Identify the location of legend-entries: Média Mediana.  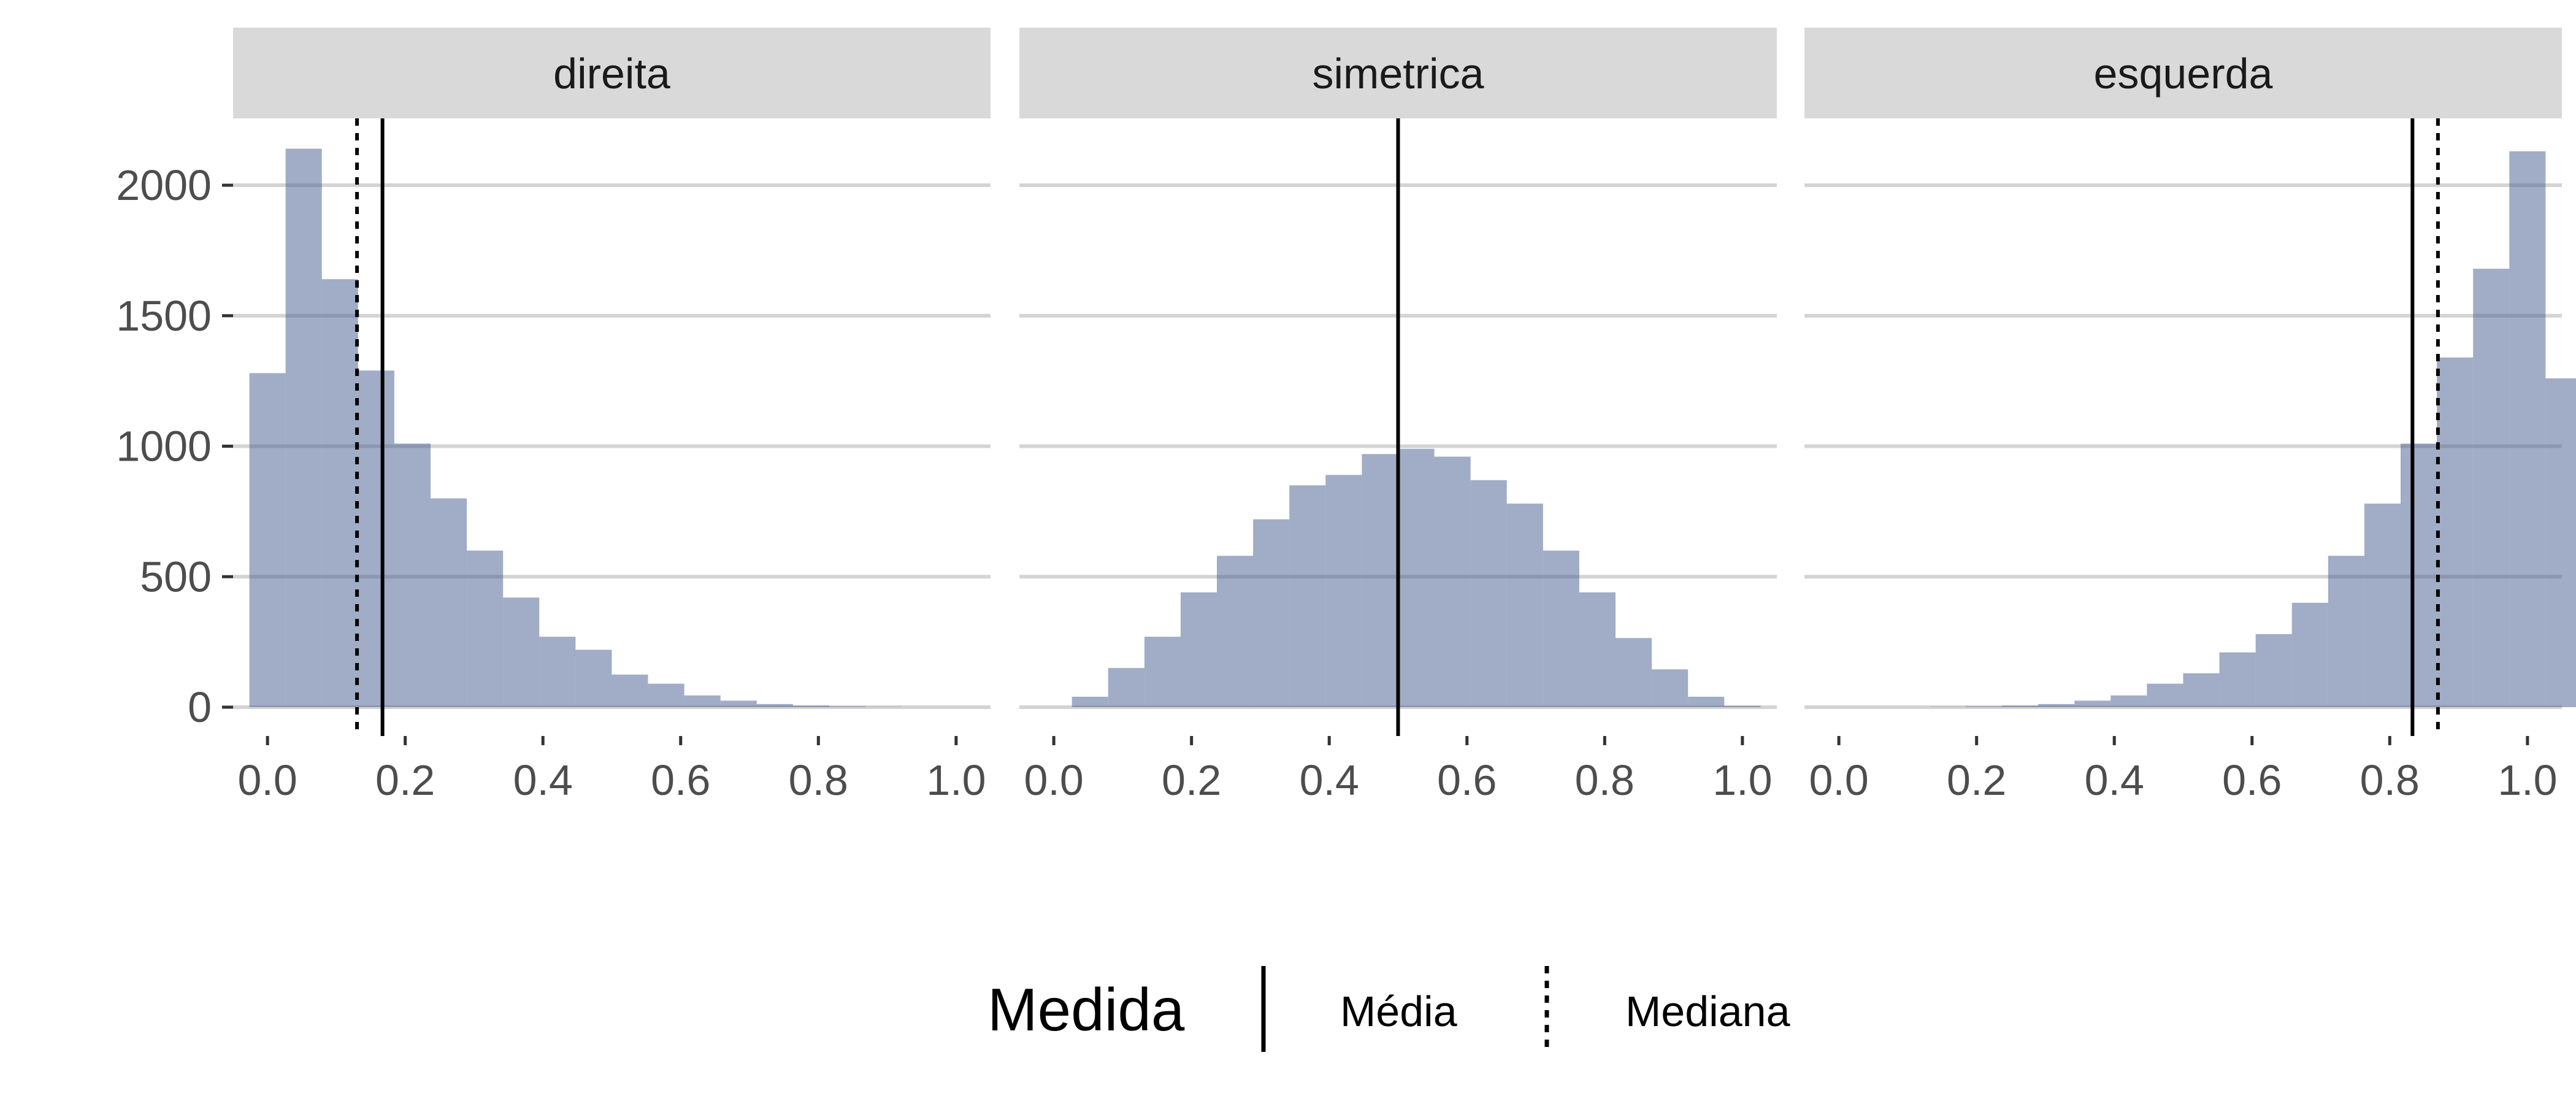
(1525, 1009).